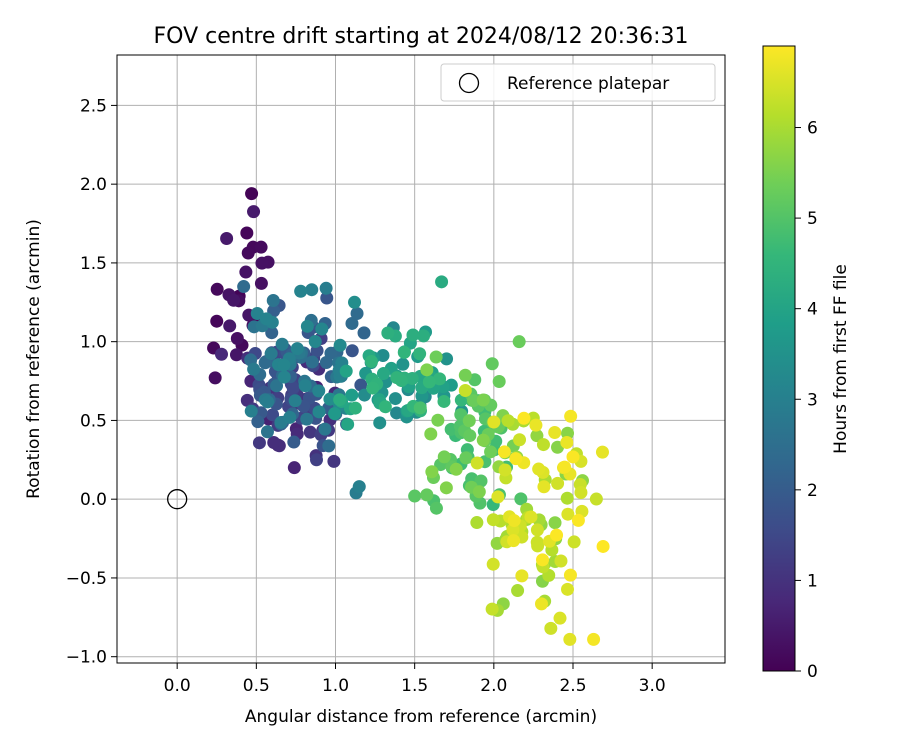 The image size is (900, 750). I want to click on y-axis-label: Rotation from reference (arcmin), so click(34, 359).